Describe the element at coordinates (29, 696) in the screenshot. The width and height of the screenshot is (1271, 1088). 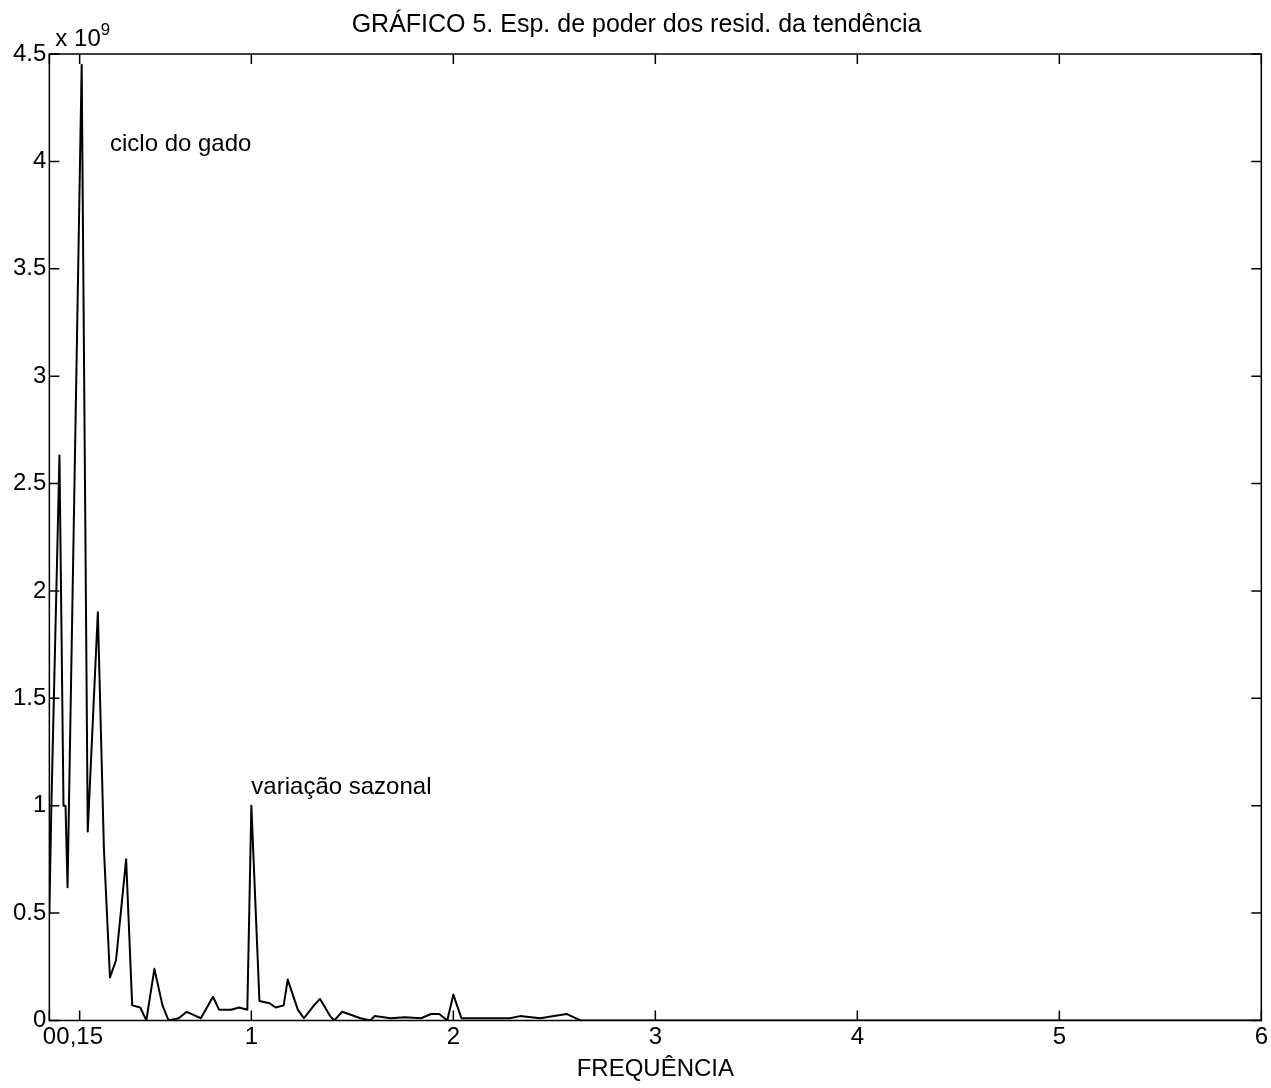
I see `y-tick-label: 1.5` at that location.